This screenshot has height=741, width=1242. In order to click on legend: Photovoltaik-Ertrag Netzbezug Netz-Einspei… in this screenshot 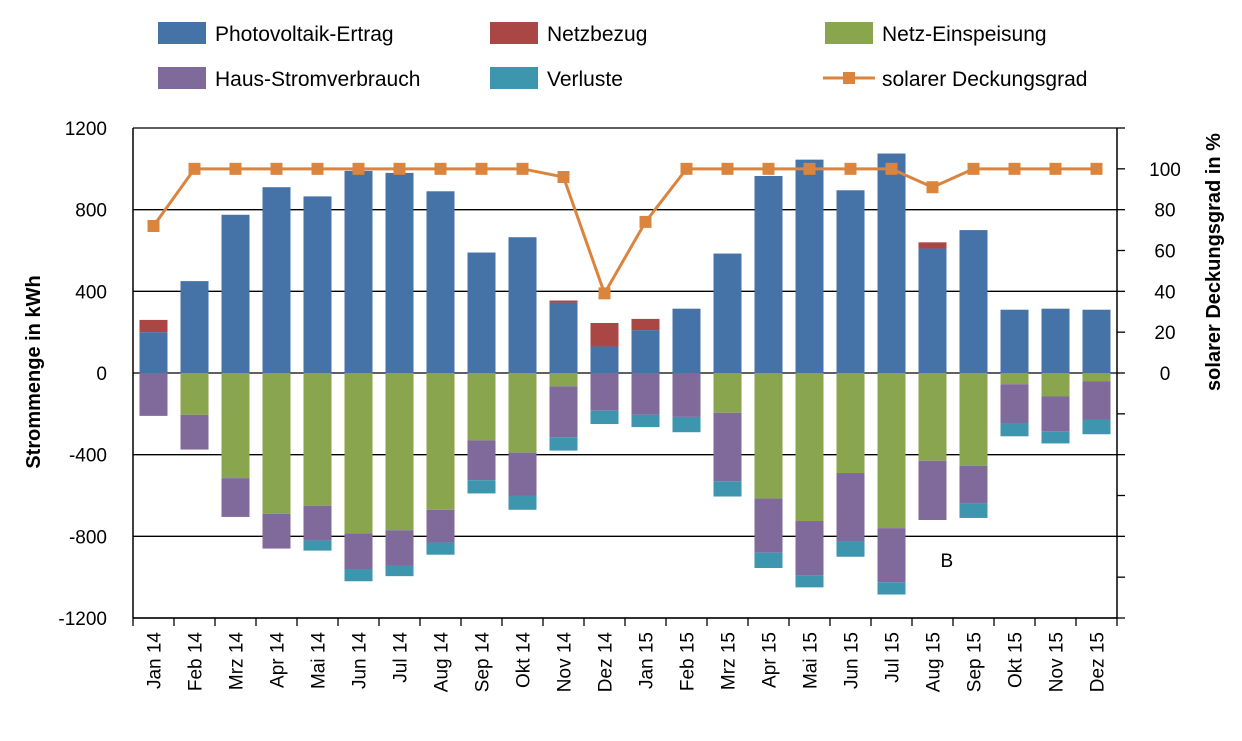, I will do `click(622, 56)`.